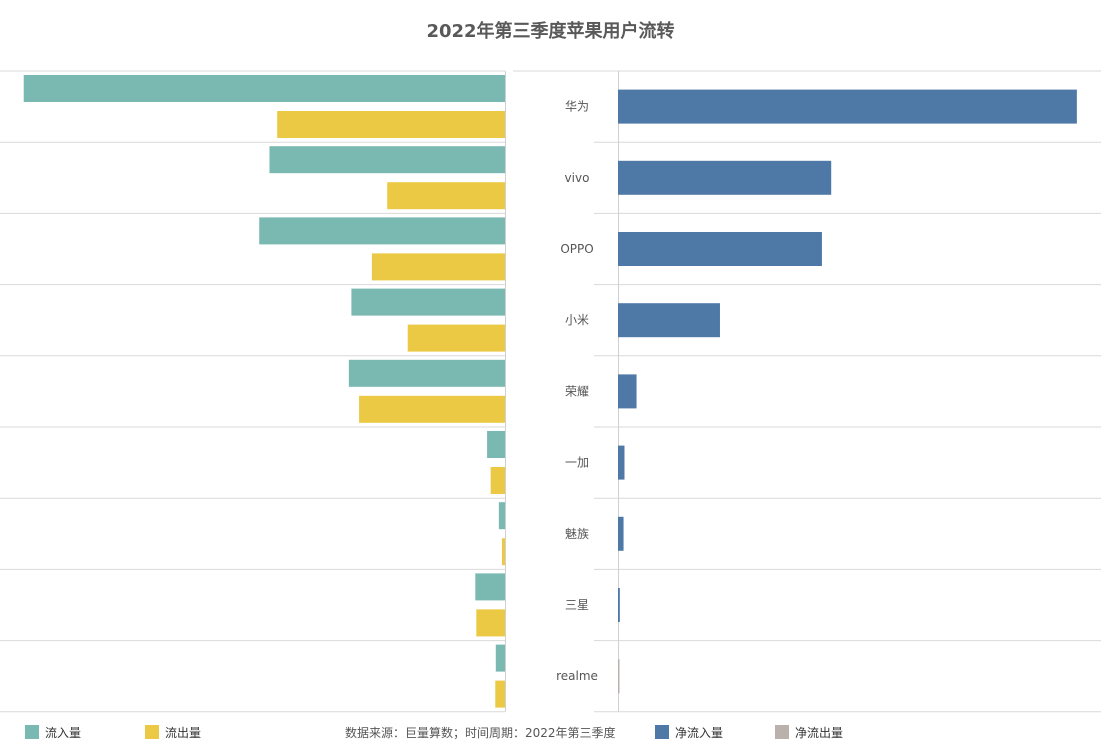 The image size is (1101, 752). Describe the element at coordinates (577, 605) in the screenshot. I see `category-label: 三星` at that location.